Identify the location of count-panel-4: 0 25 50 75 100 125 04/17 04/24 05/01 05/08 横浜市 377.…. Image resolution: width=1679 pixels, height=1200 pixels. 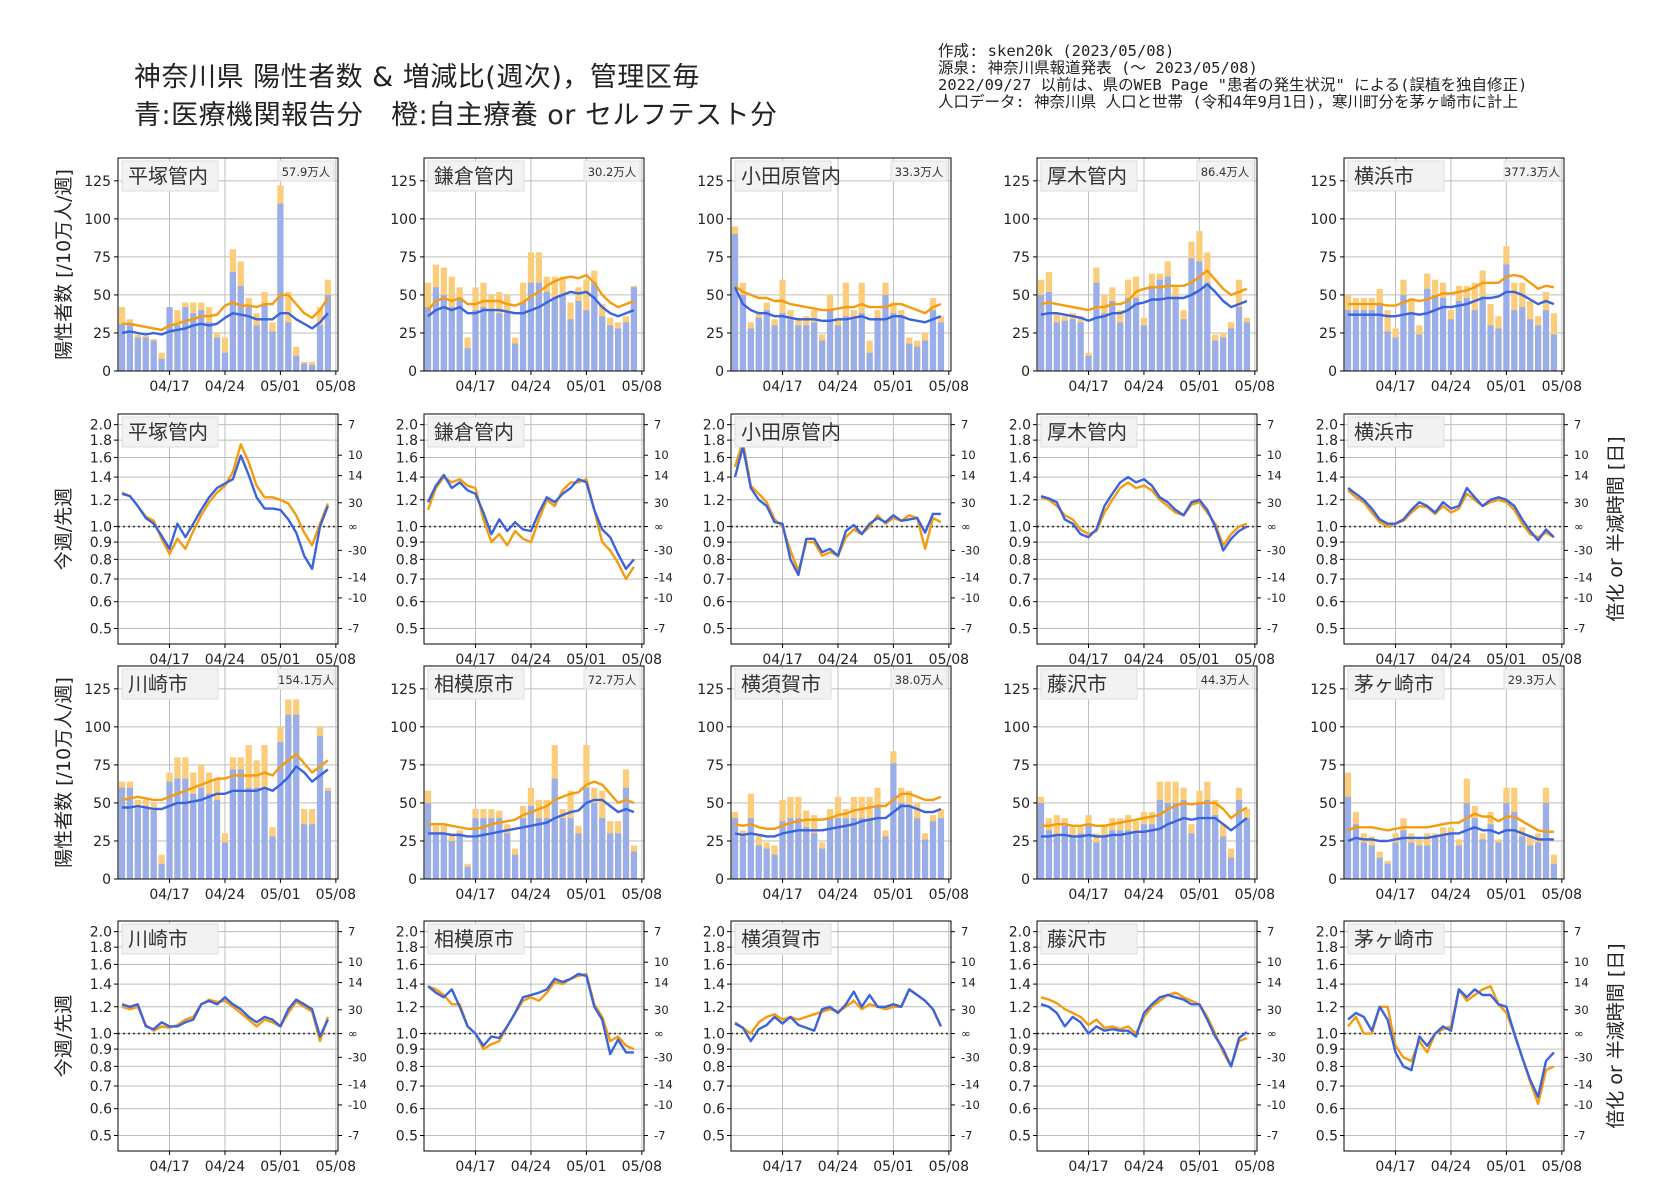
(1446, 276).